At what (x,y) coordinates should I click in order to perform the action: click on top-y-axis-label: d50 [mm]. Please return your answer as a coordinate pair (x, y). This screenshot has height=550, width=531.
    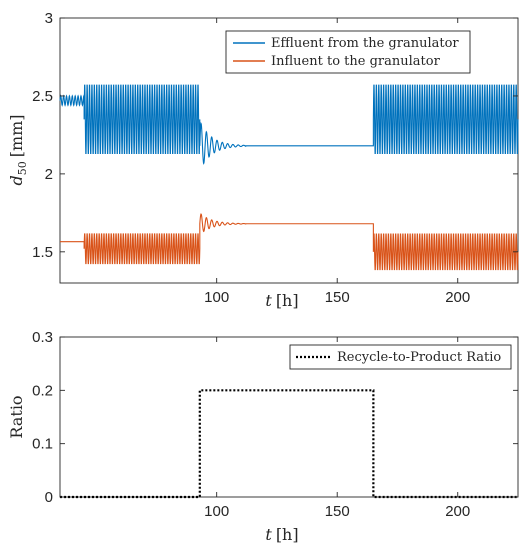
    Looking at the image, I should click on (18, 149).